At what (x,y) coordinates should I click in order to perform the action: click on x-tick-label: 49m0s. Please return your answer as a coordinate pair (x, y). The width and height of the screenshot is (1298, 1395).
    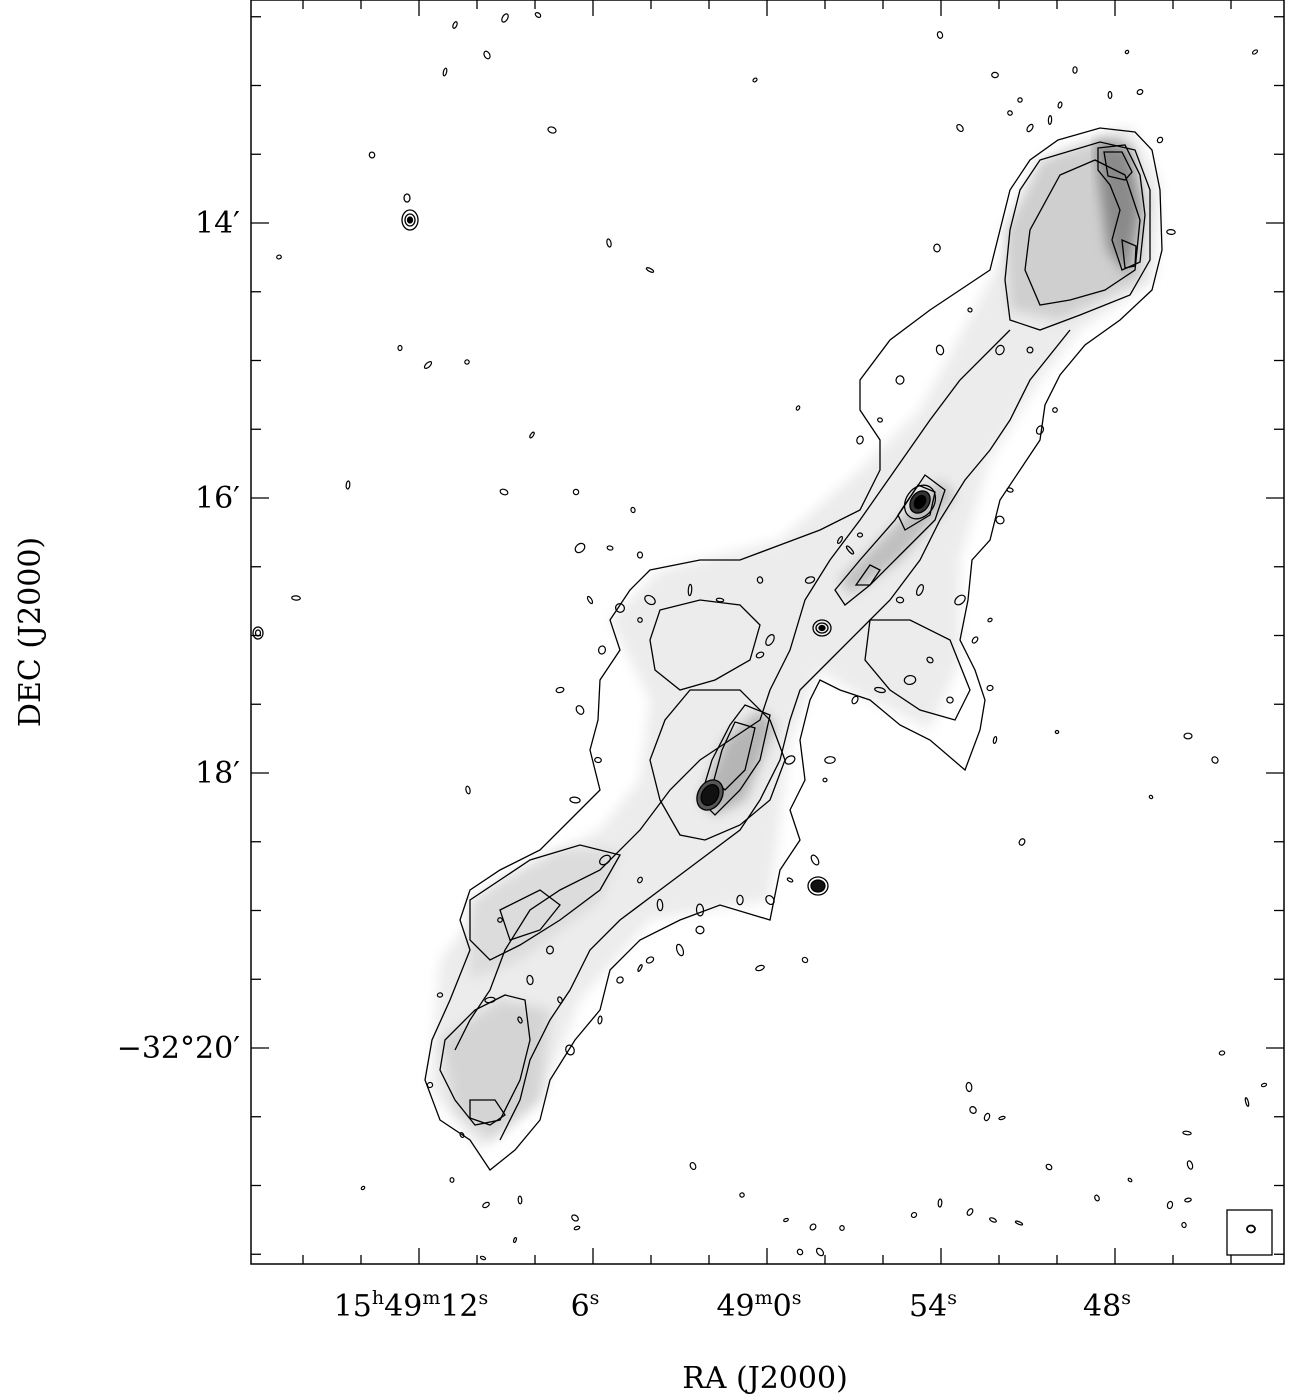
    Looking at the image, I should click on (758, 1305).